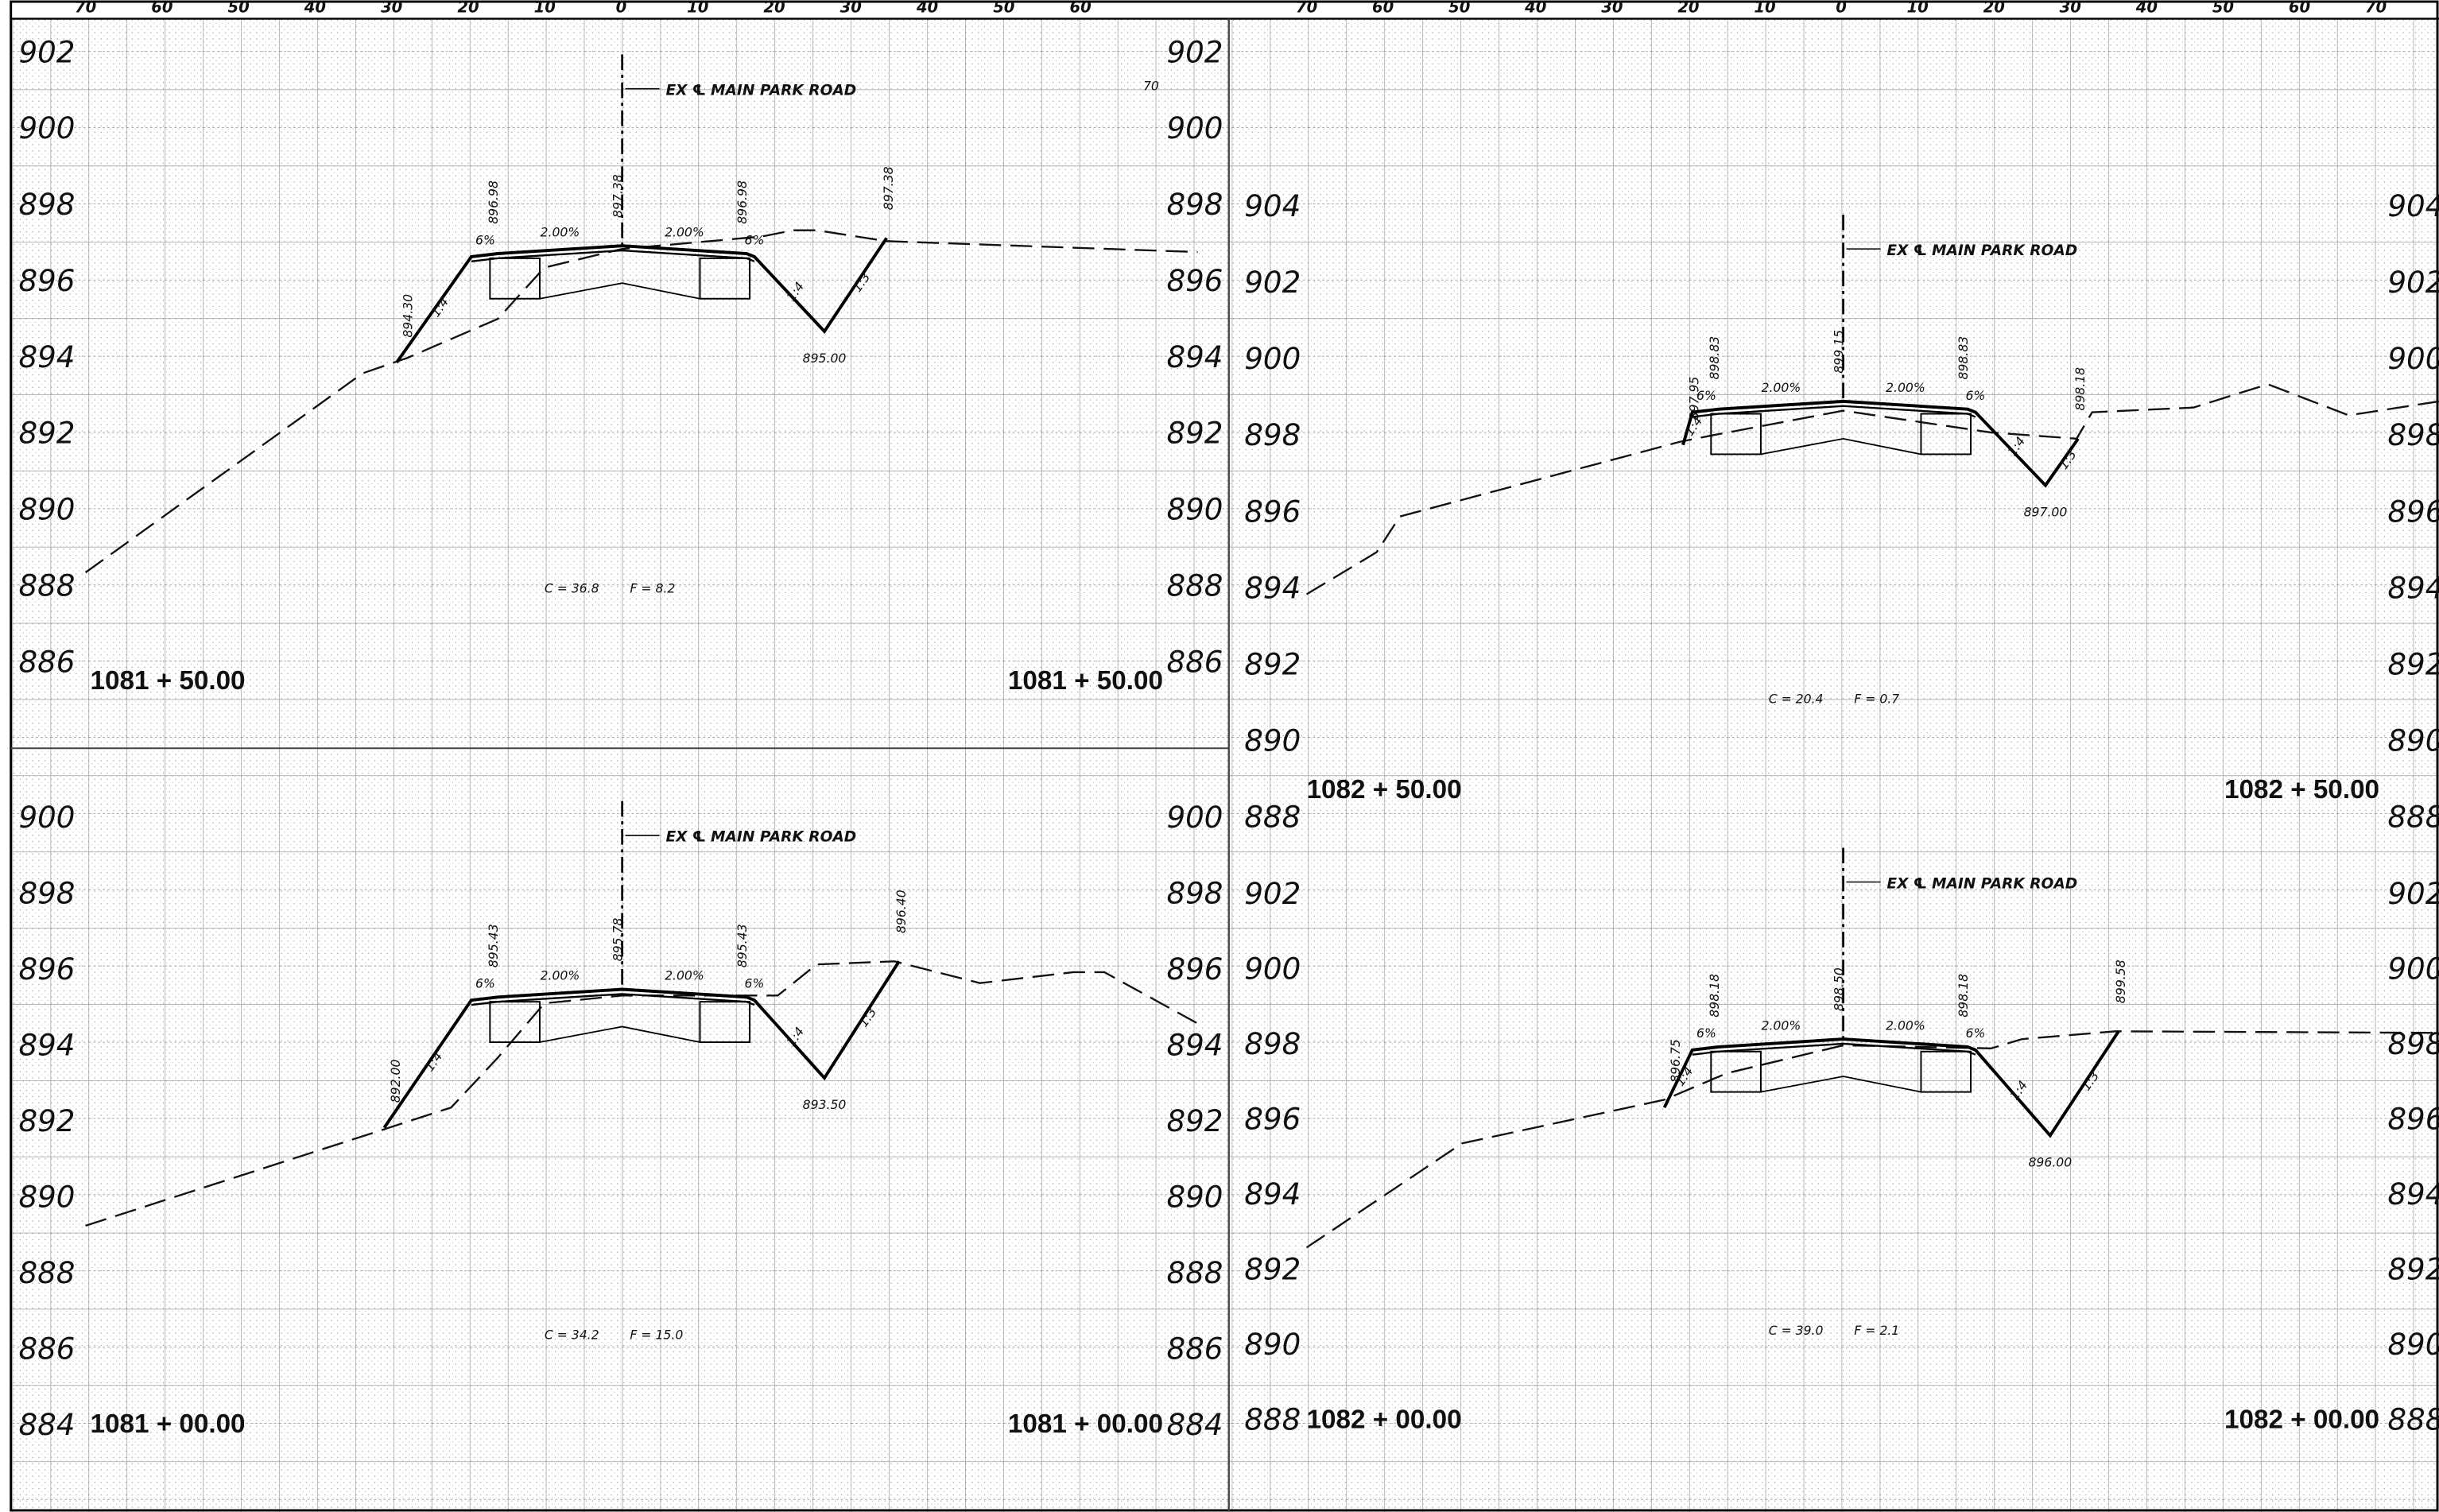 The width and height of the screenshot is (2439, 1512). I want to click on elevation-callout: 897.38, so click(618, 196).